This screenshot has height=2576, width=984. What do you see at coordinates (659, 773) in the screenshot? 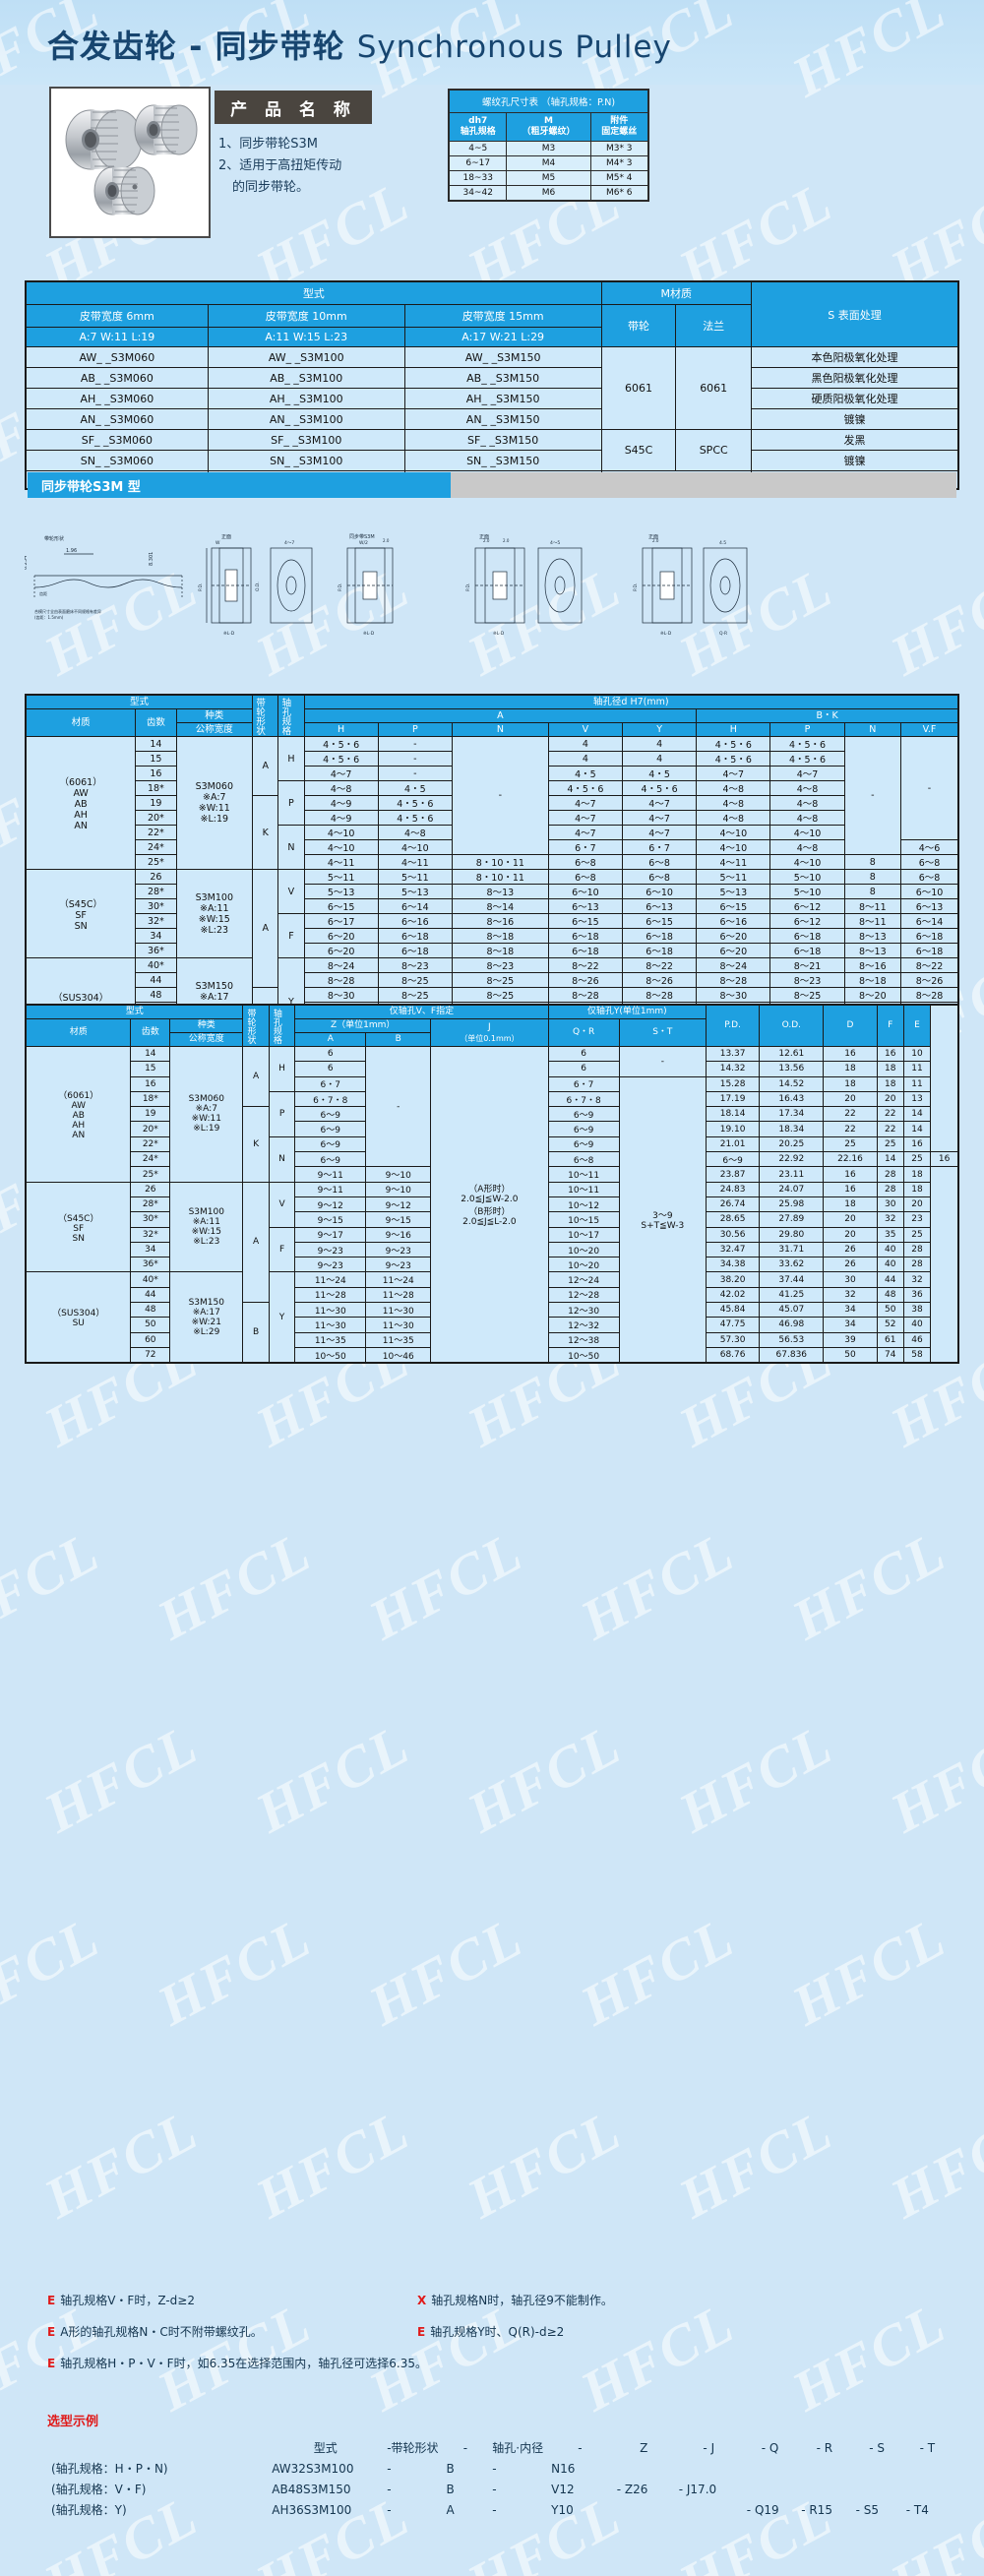
I see `bore-a-y: 4・5` at bounding box center [659, 773].